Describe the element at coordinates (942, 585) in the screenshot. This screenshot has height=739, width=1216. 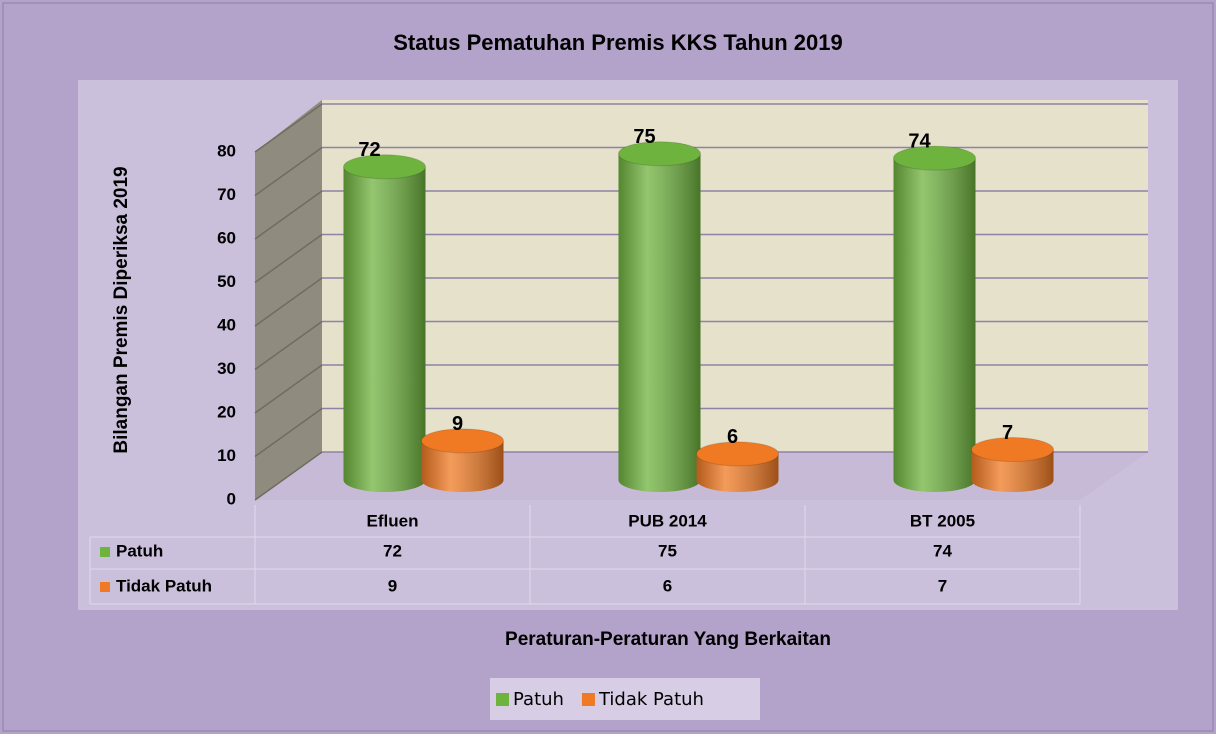
I see `table-cell: 7` at that location.